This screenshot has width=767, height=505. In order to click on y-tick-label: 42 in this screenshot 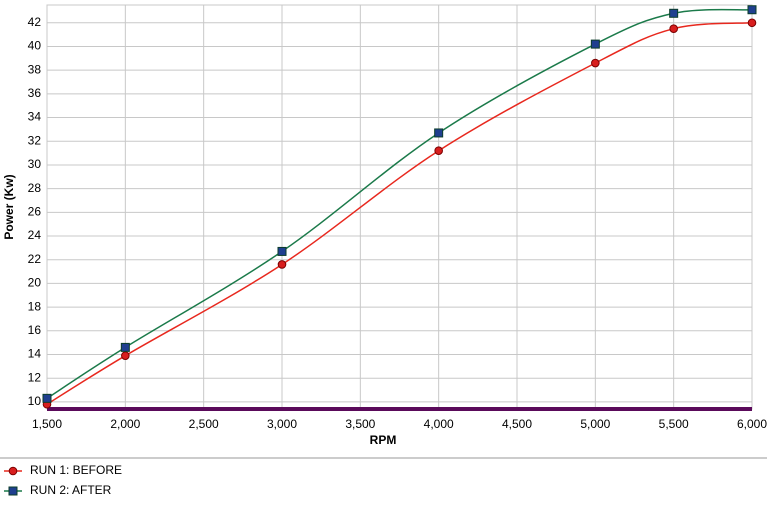, I will do `click(35, 22)`.